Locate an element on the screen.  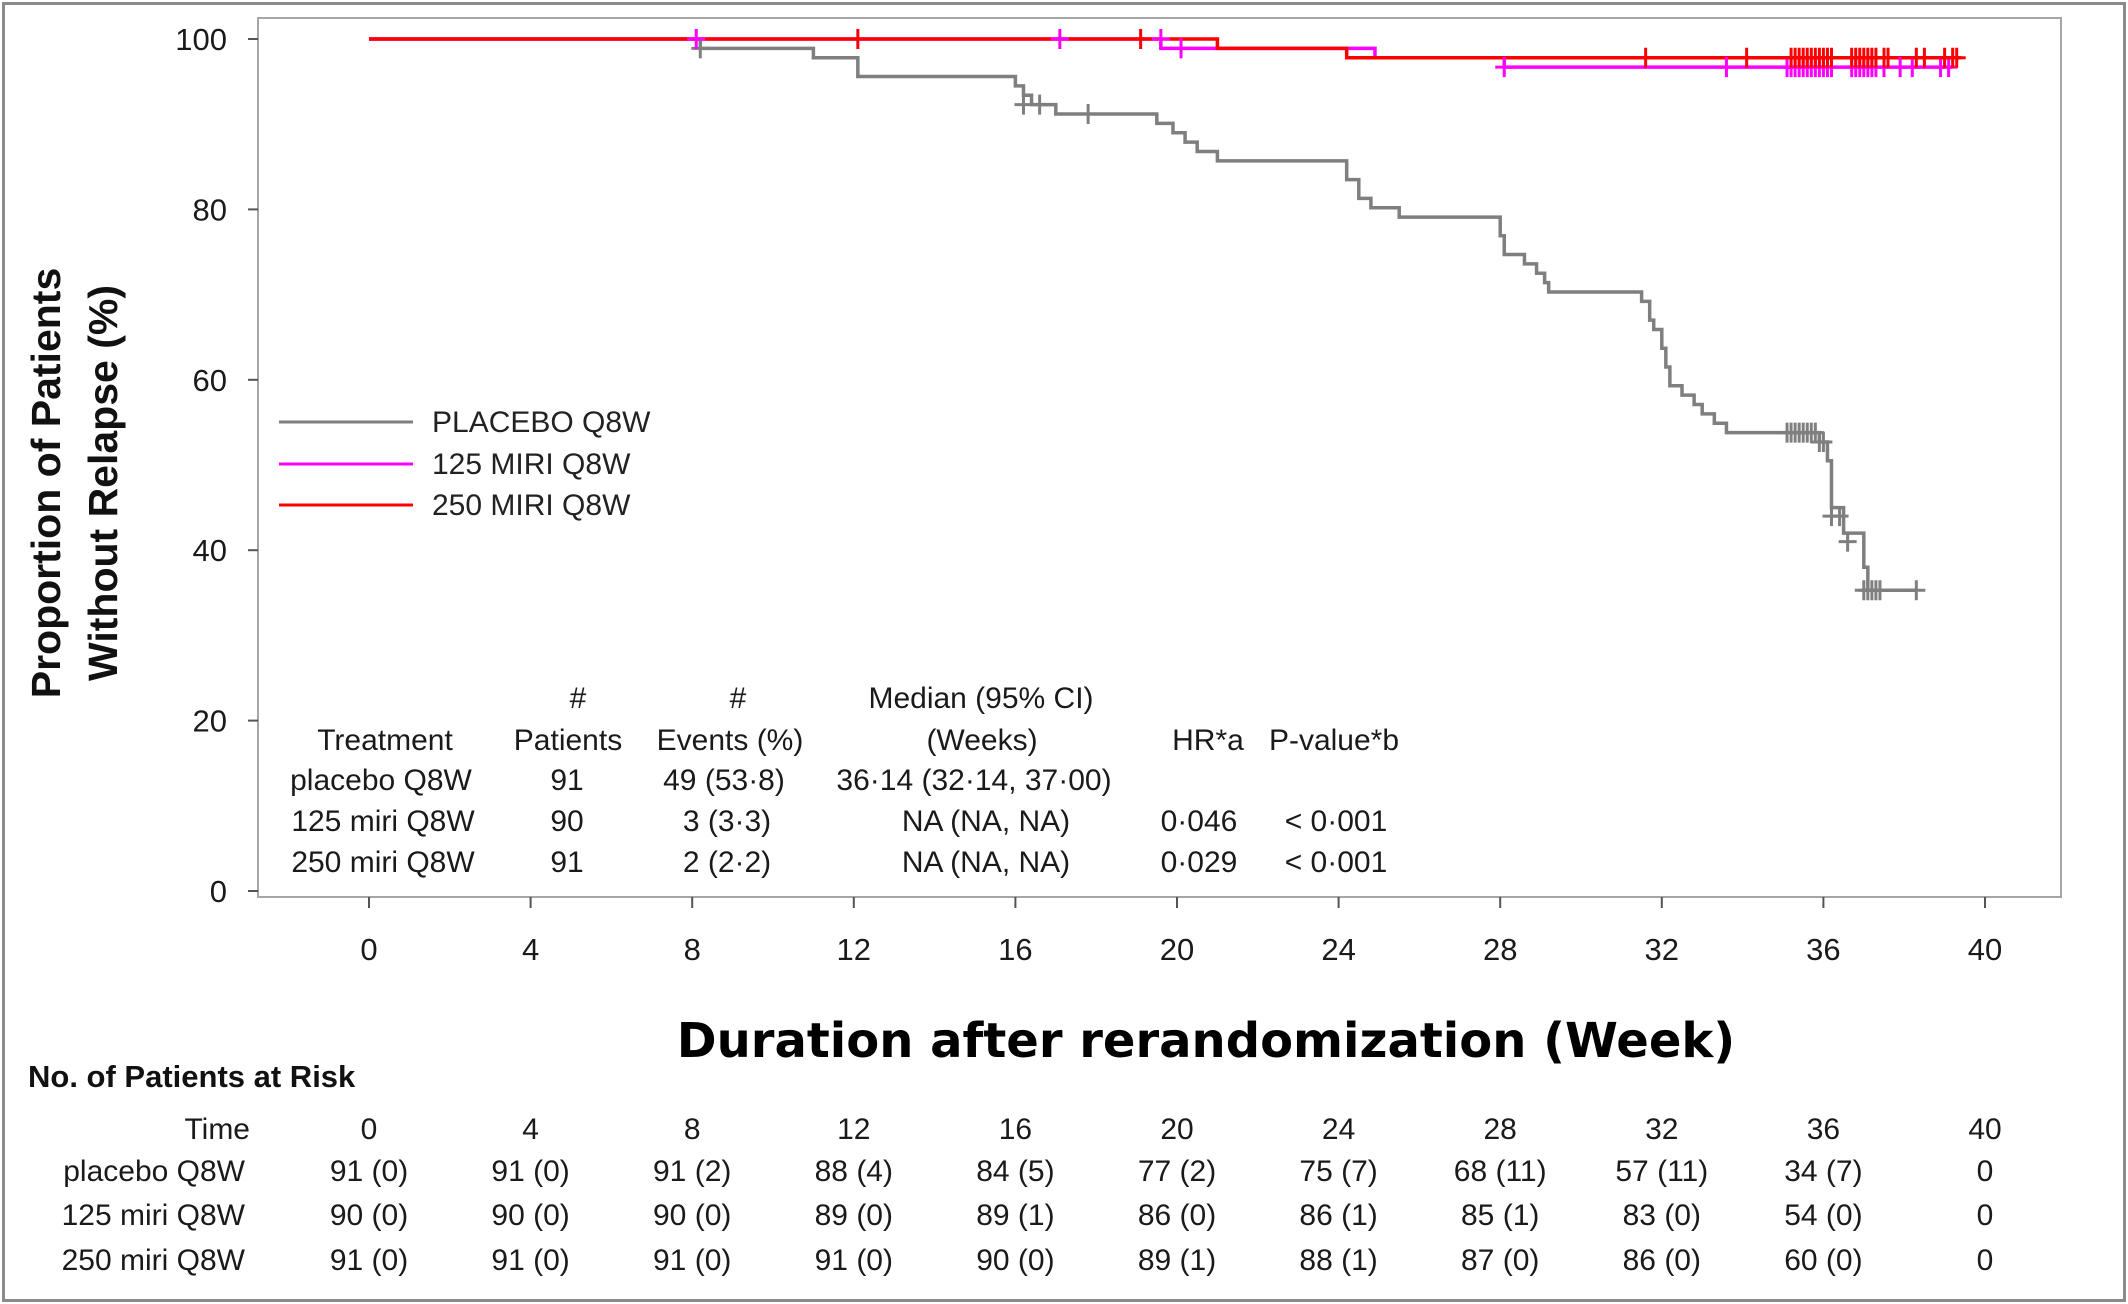
y-tick-label-0: 0 is located at coordinates (218, 891).